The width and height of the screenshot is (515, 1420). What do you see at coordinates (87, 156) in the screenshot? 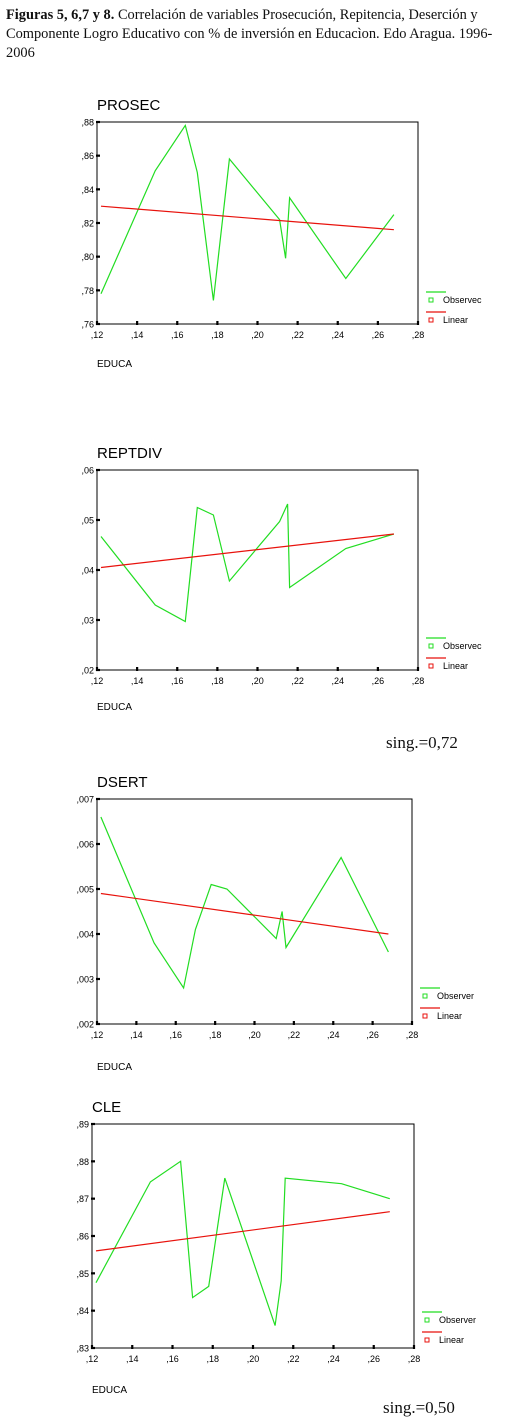
I see `prosec-y-tick-label: ,86` at bounding box center [87, 156].